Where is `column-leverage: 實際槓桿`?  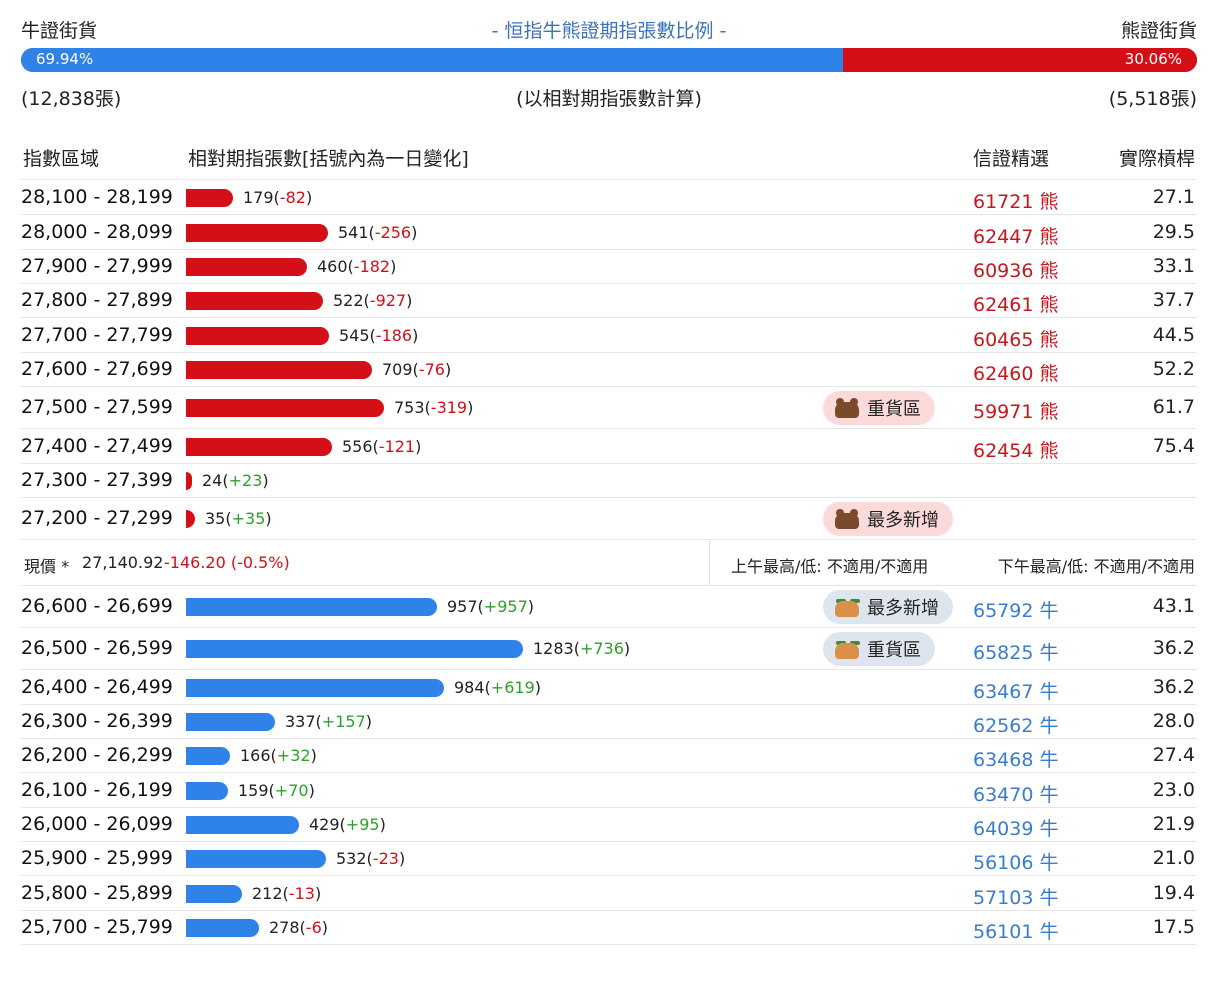 column-leverage: 實際槓桿 is located at coordinates (1156, 159).